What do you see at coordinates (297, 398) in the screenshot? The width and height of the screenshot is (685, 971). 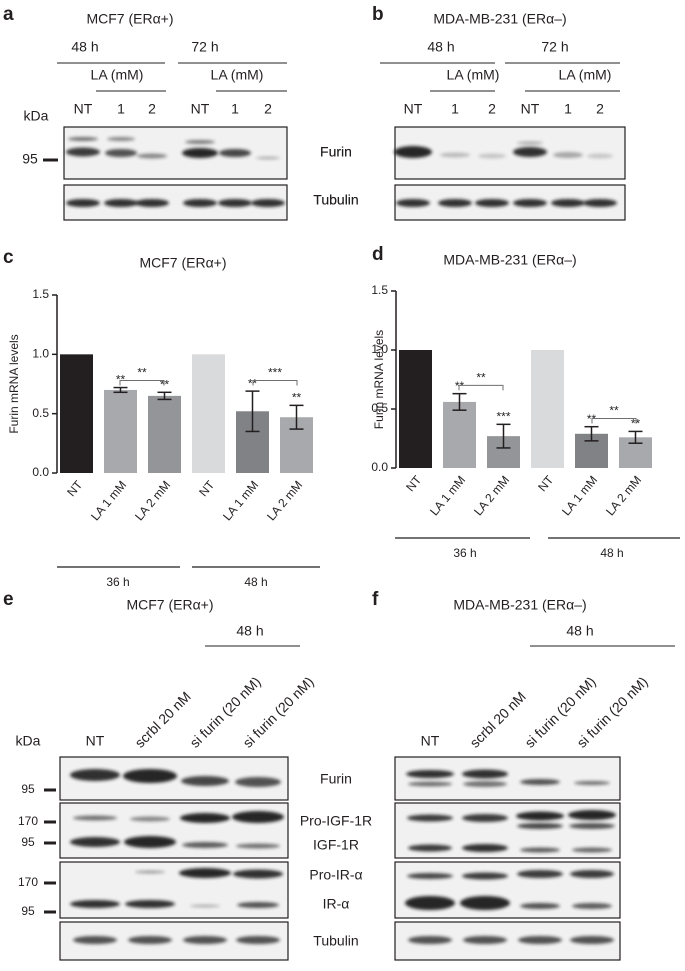 I see `significance-label: **` at bounding box center [297, 398].